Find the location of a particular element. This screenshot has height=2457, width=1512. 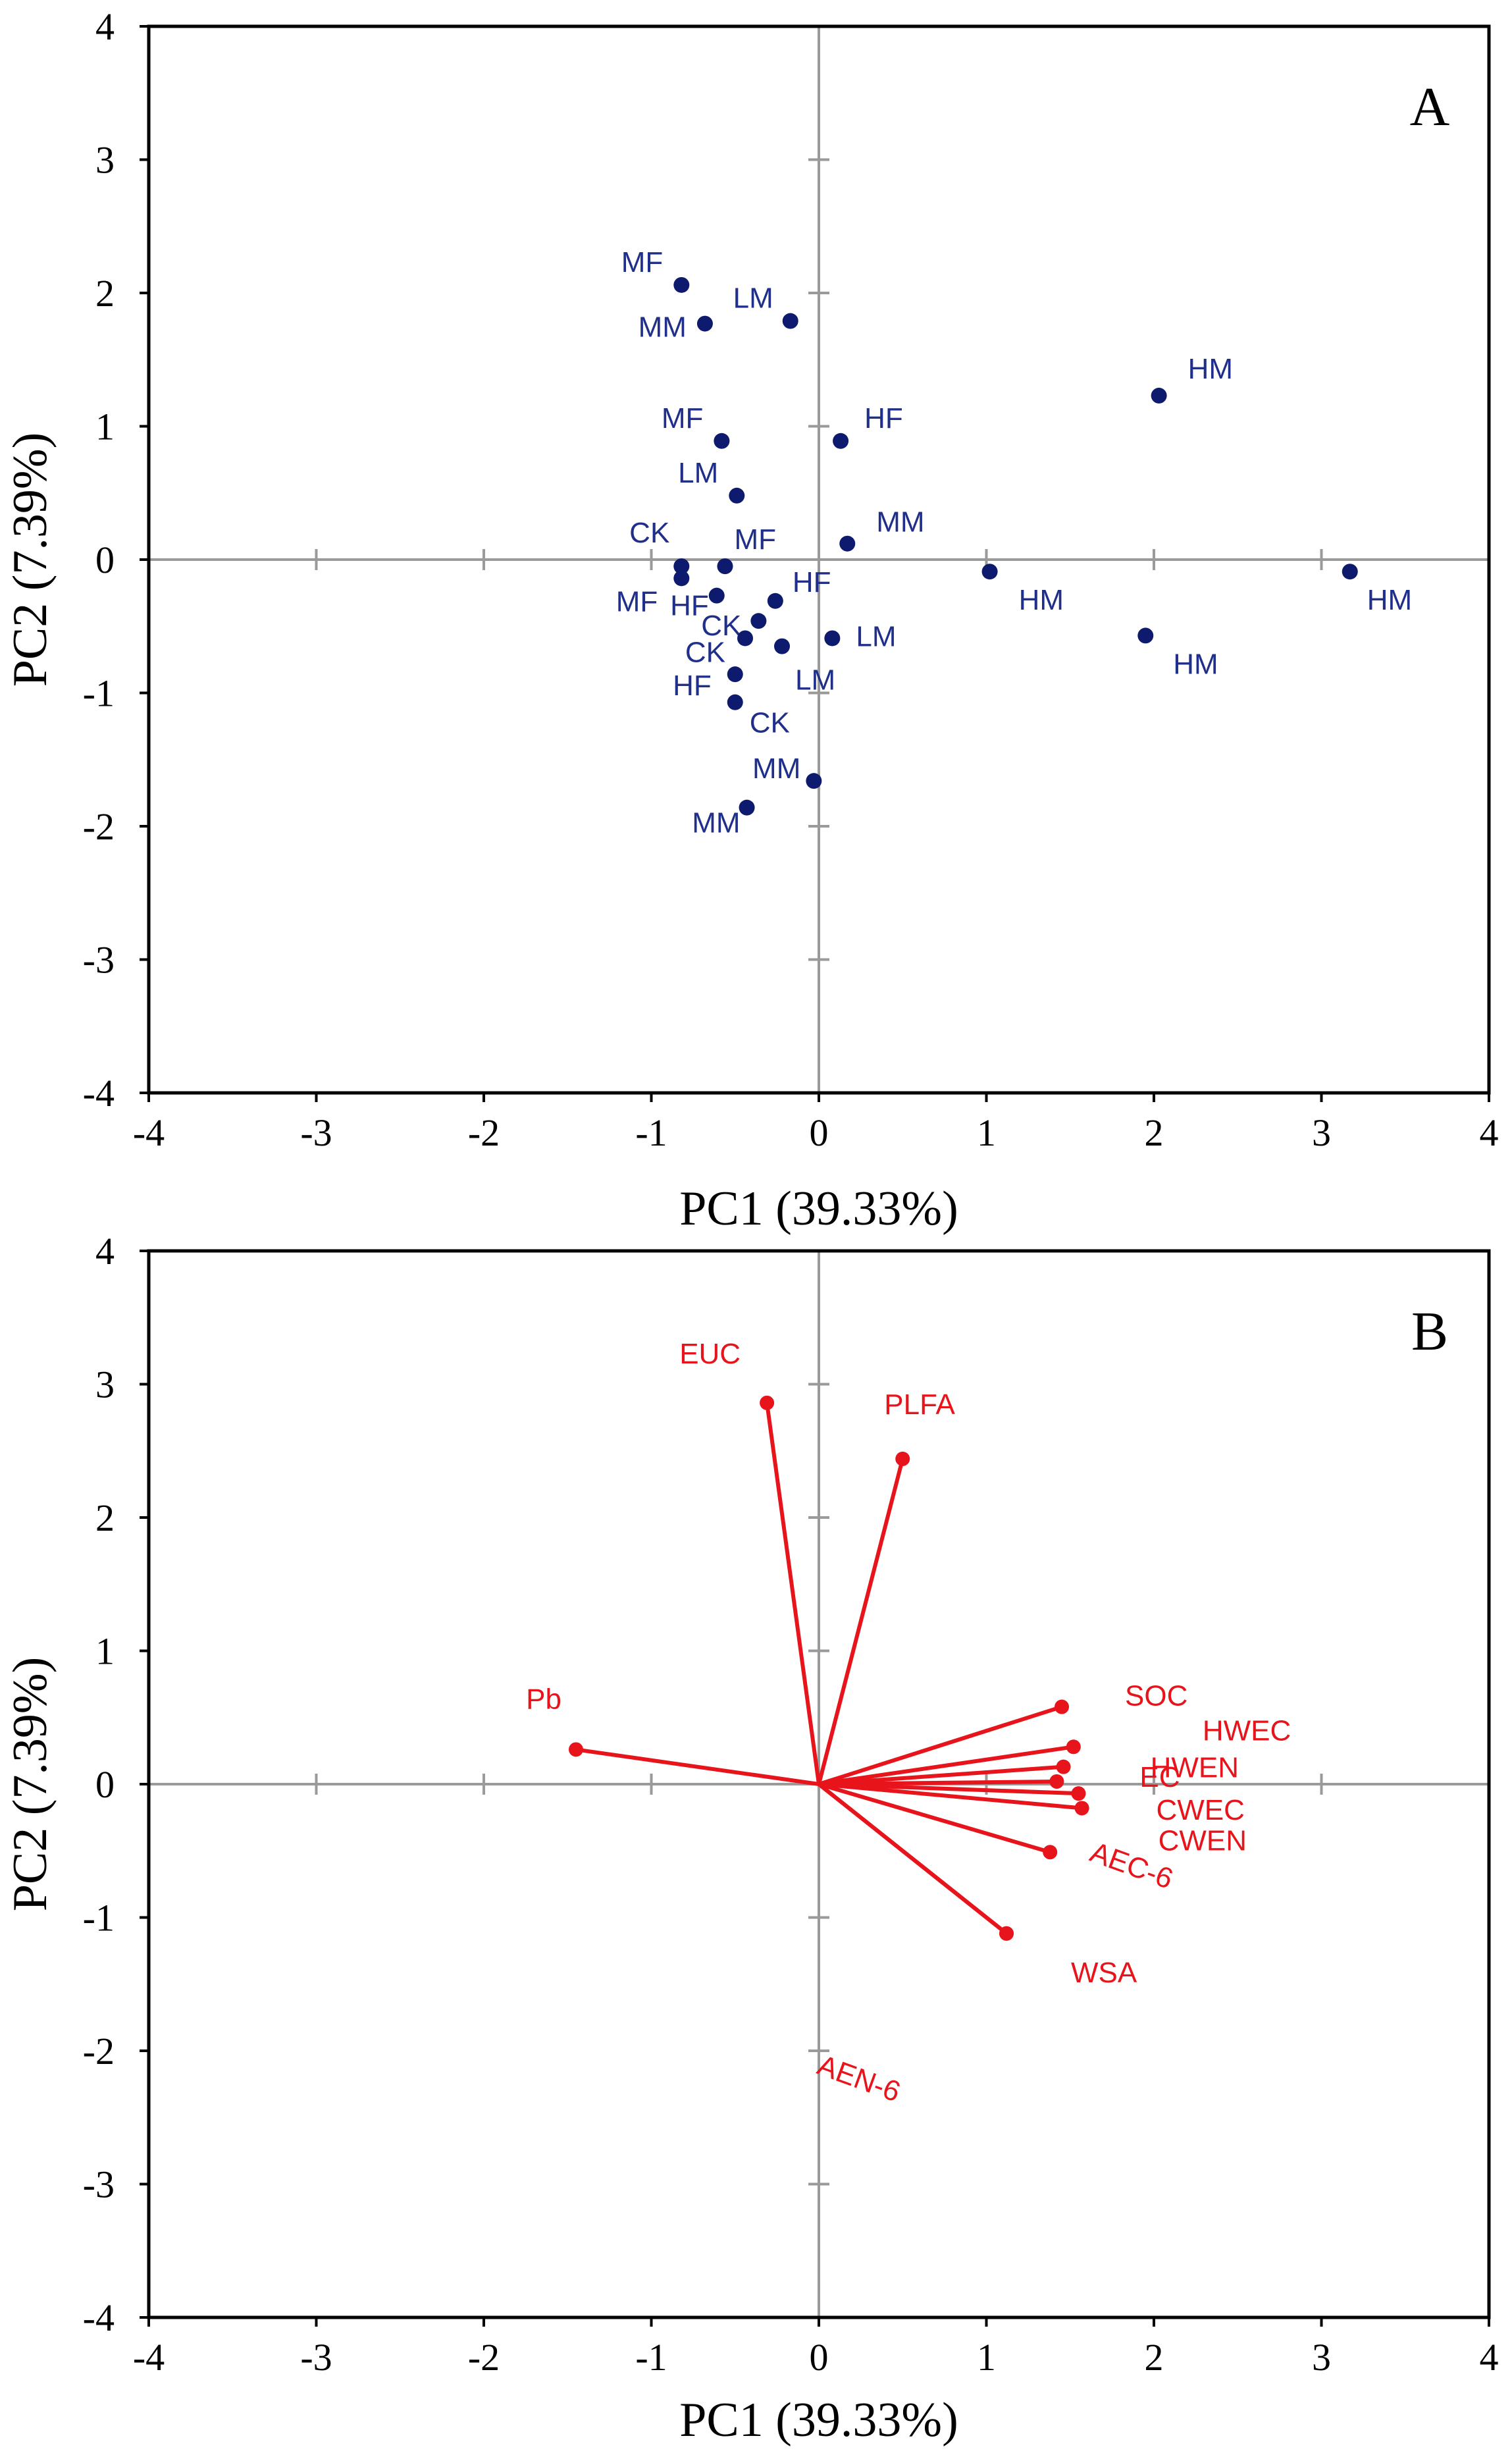

x-tick-label: 1 is located at coordinates (986, 1132).